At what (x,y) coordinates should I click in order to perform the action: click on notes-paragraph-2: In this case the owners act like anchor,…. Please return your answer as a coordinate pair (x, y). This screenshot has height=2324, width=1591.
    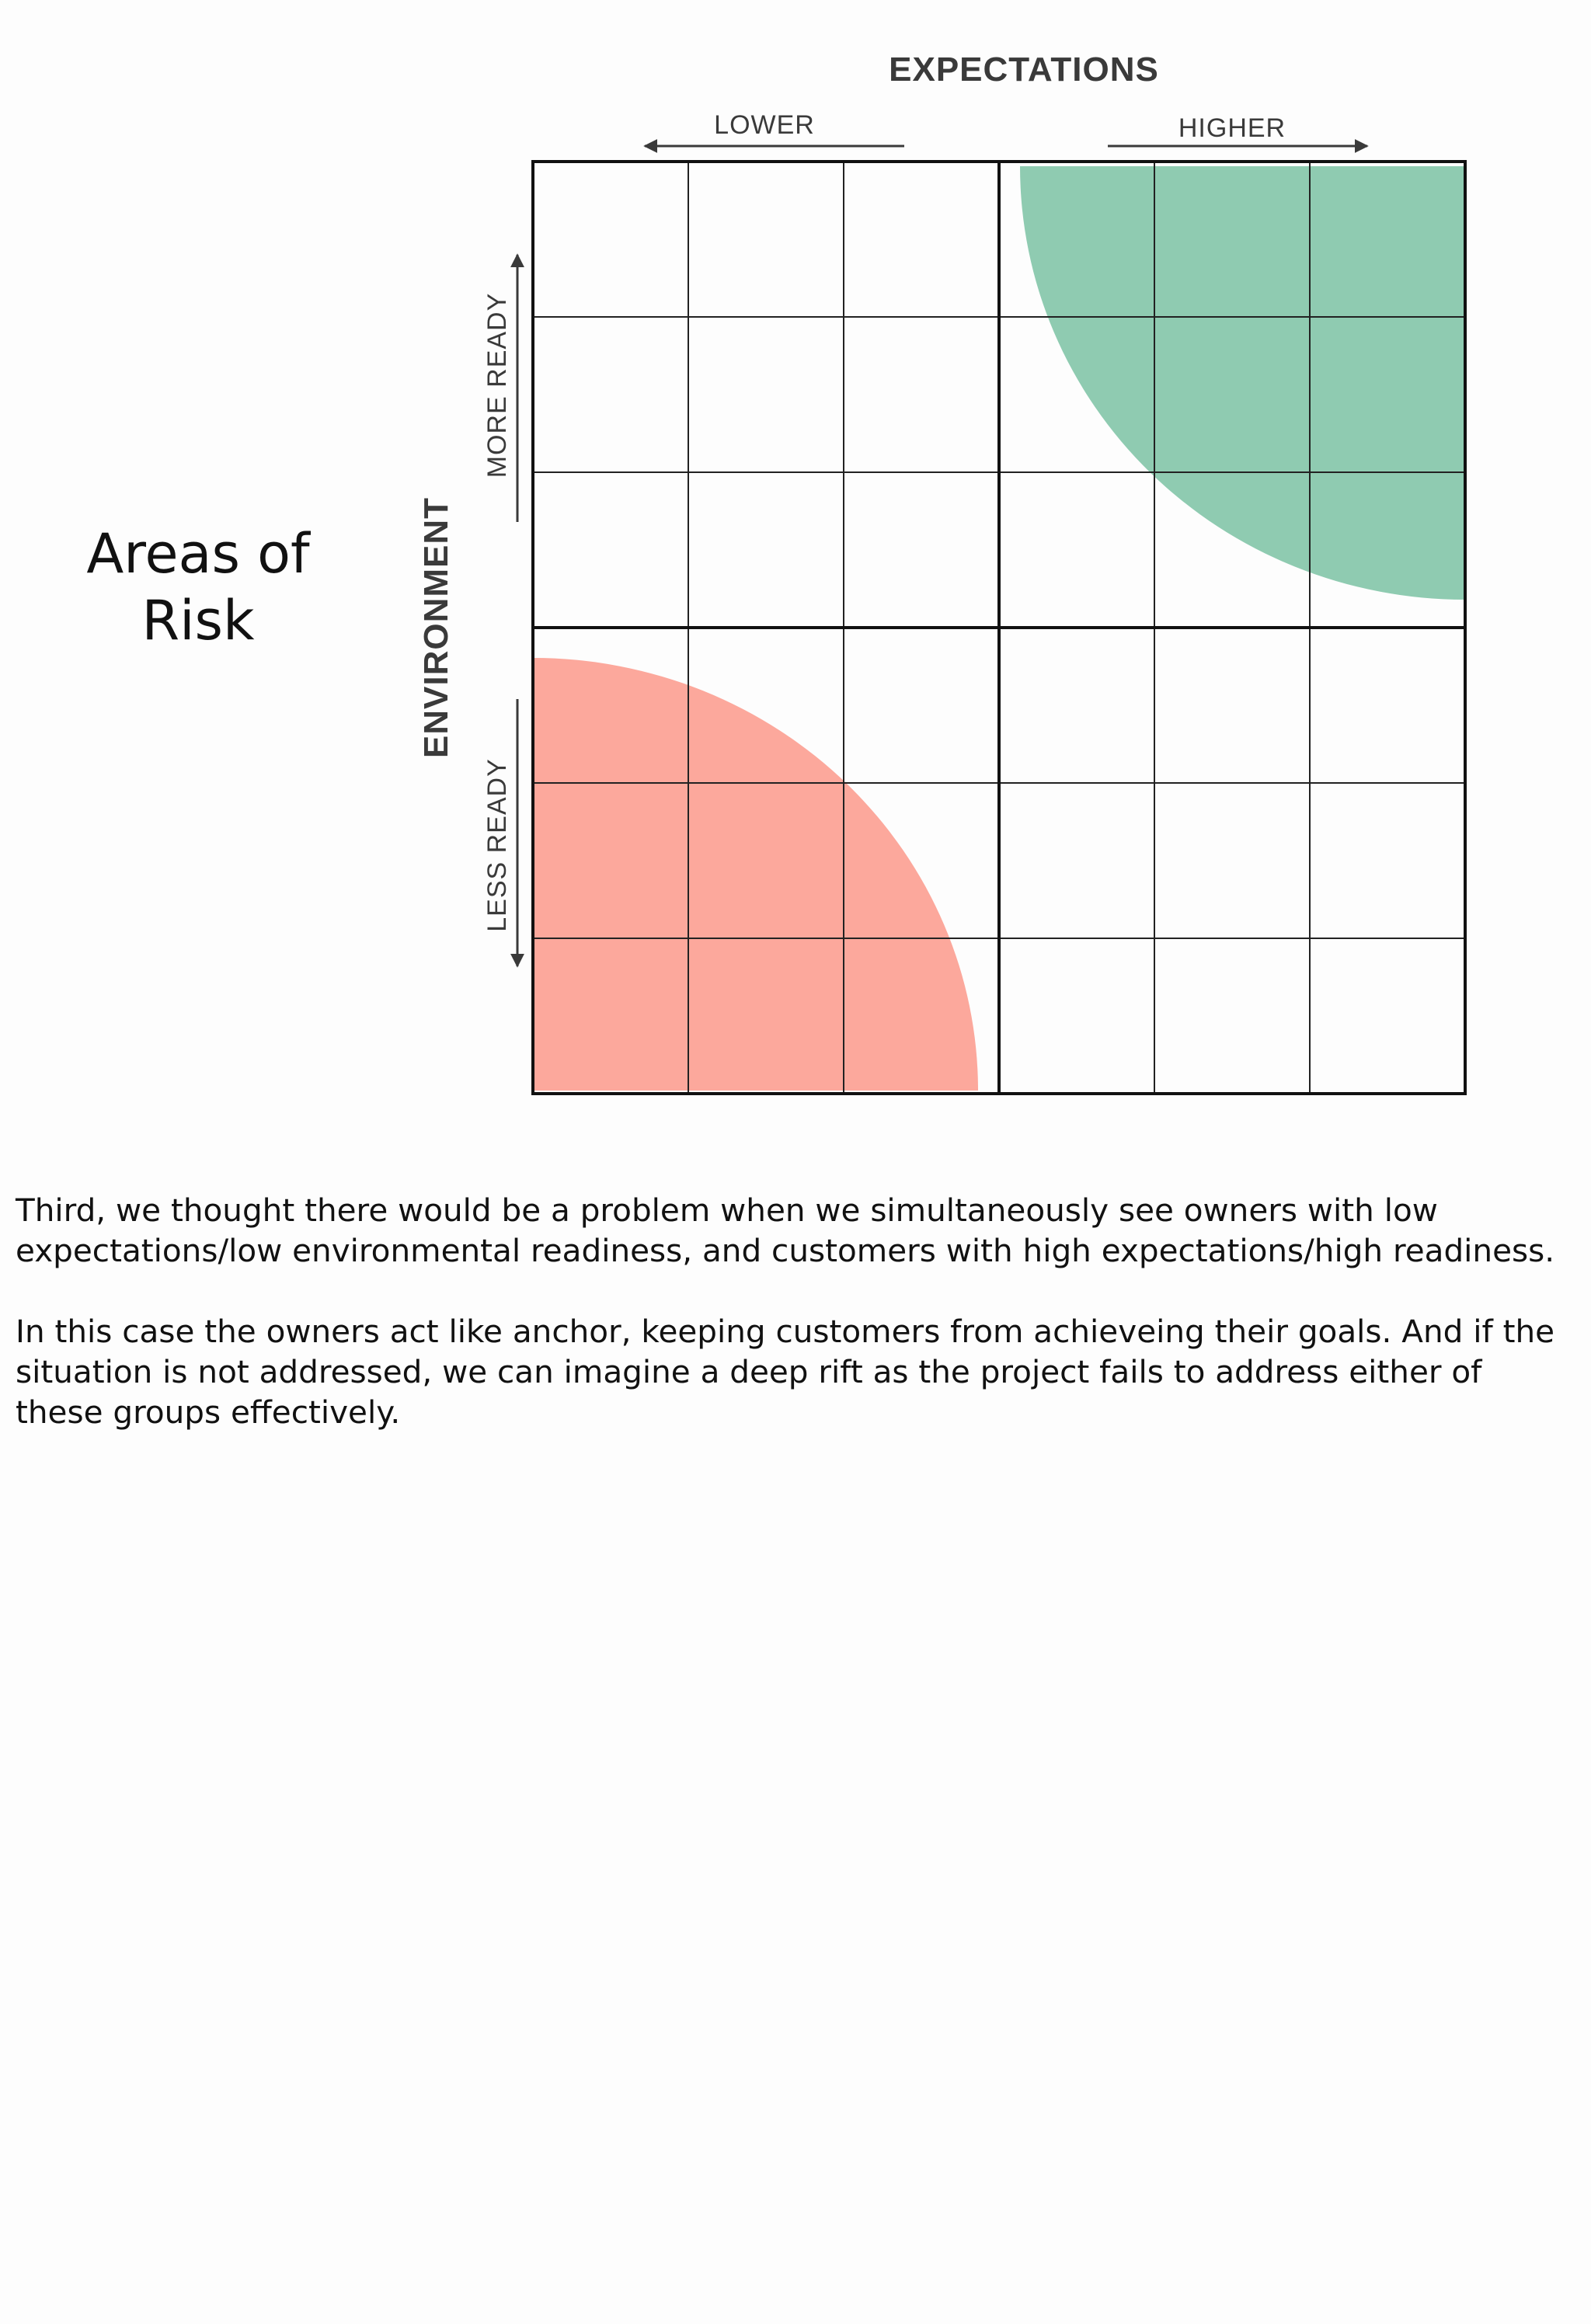
    Looking at the image, I should click on (785, 1372).